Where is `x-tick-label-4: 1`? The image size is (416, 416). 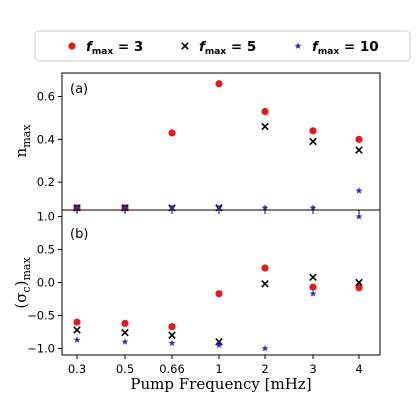
x-tick-label-4: 1 is located at coordinates (218, 369).